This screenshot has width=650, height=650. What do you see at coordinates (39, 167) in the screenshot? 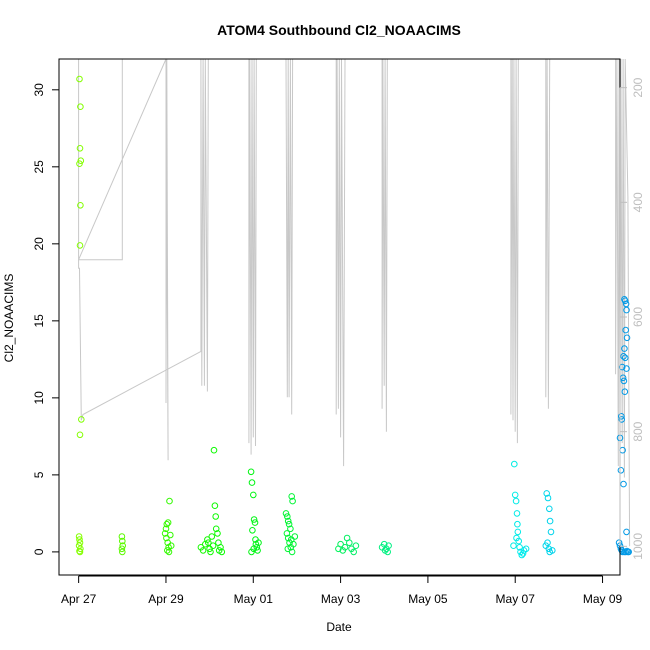
I see `y-tick-label: 25` at bounding box center [39, 167].